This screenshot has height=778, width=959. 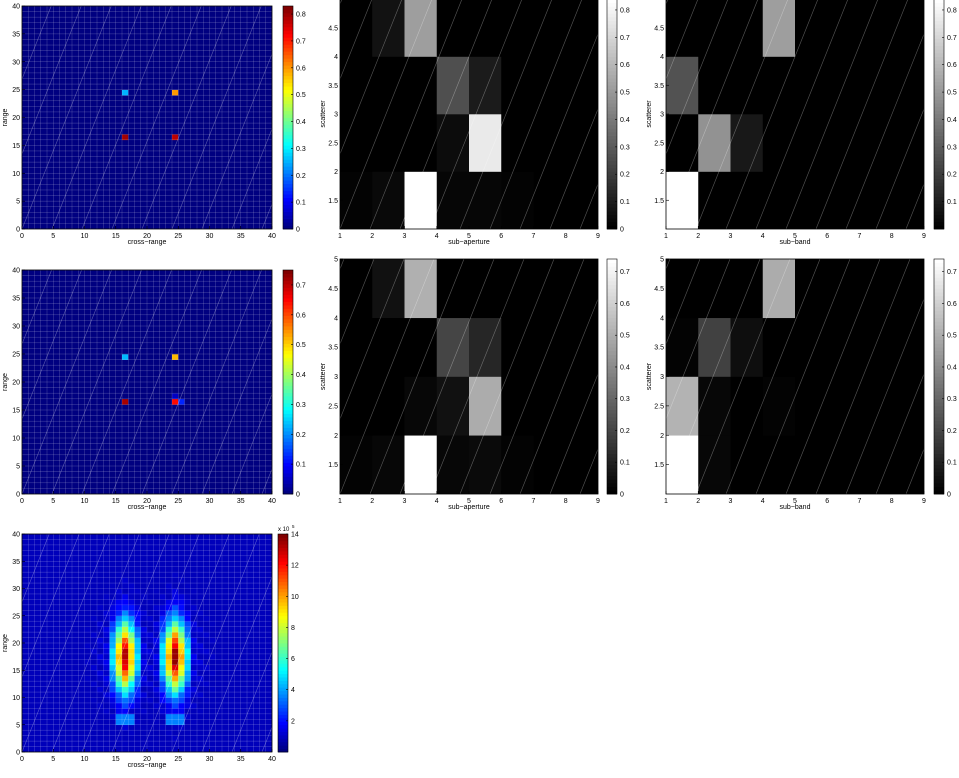 I want to click on y-tick-label: 15, so click(x=16, y=146).